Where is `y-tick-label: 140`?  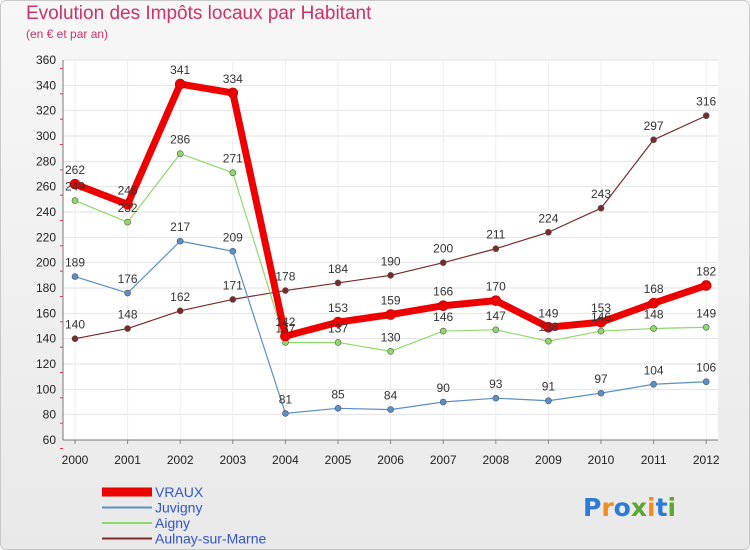
y-tick-label: 140 is located at coordinates (46, 339).